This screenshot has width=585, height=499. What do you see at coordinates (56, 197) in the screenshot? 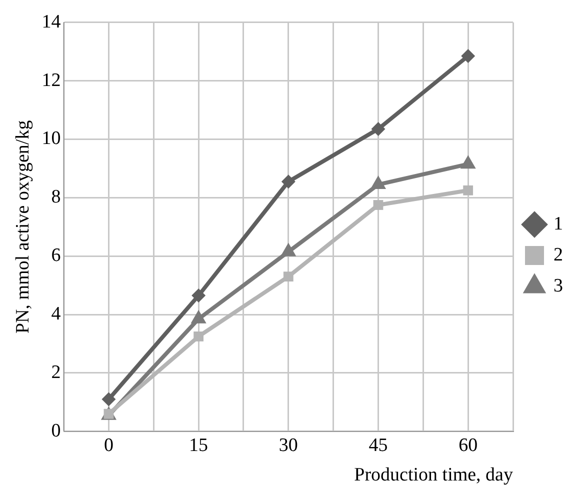
I see `y-tick-label: 8` at bounding box center [56, 197].